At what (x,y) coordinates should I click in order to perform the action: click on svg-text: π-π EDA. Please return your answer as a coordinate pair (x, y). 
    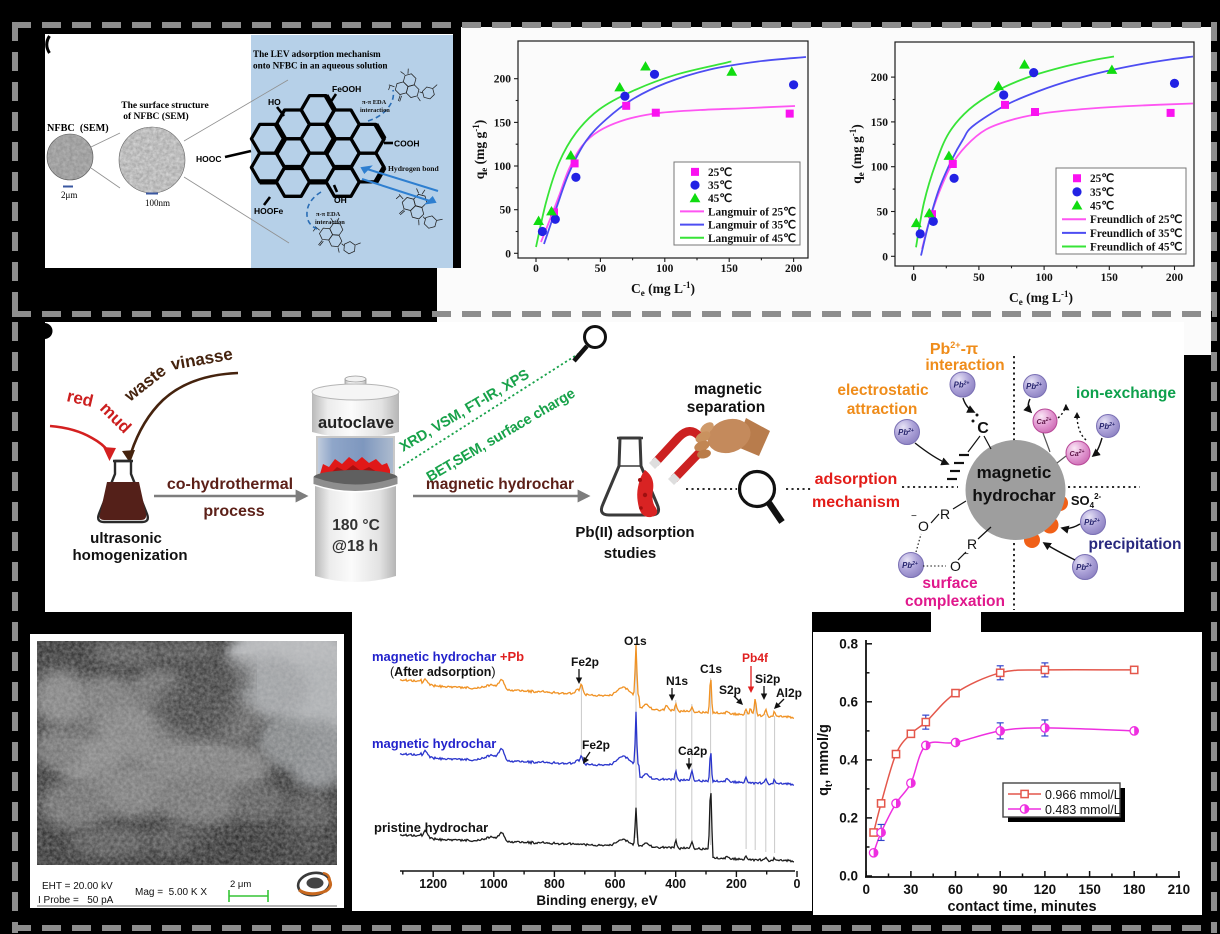
    Looking at the image, I should click on (374, 102).